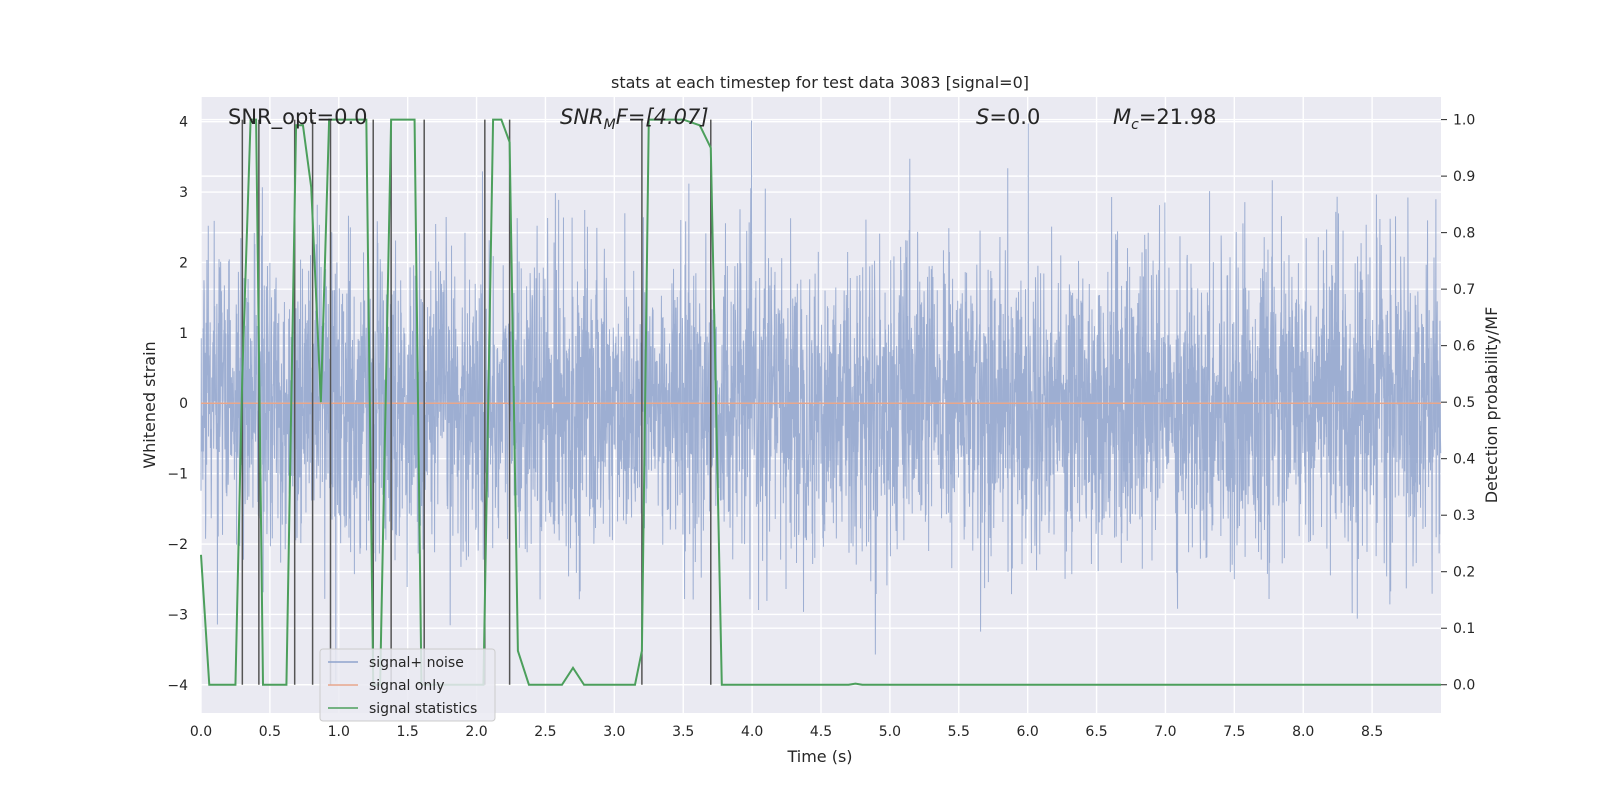 The image size is (1600, 800). I want to click on y-axis-label: Whitened strain, so click(149, 404).